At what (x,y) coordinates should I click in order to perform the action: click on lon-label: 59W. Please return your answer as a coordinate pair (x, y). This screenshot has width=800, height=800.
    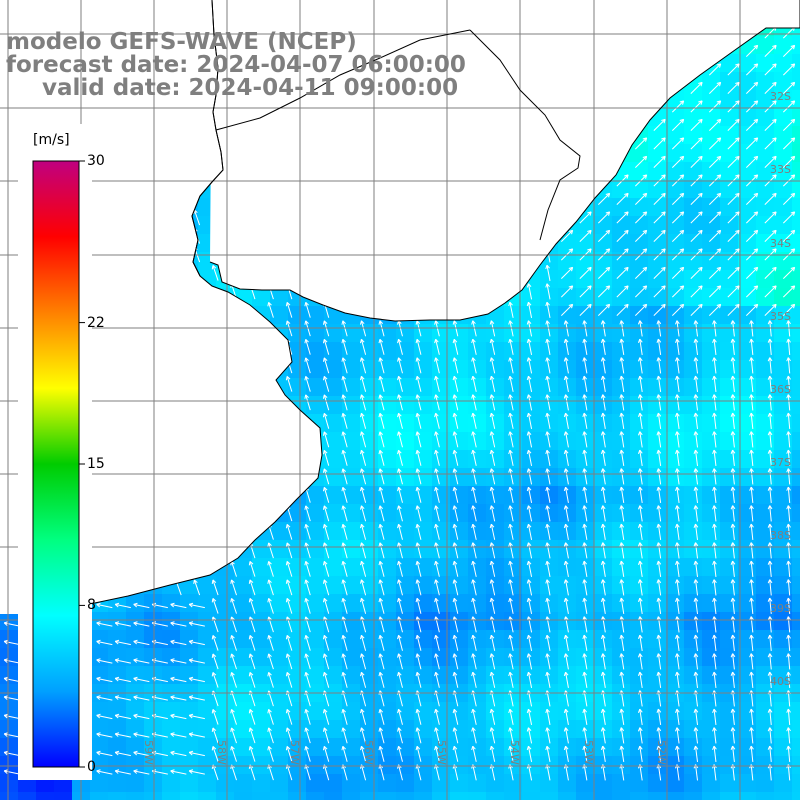
    Looking at the image, I should click on (148, 752).